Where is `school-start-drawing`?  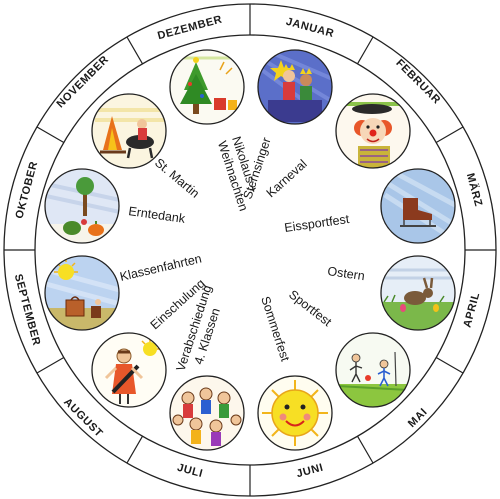 school-start-drawing is located at coordinates (129, 370).